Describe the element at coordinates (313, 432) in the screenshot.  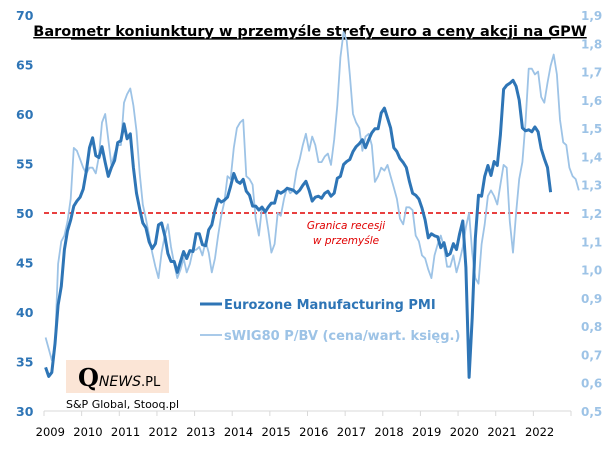
I see `x-tick-label: 2016` at that location.